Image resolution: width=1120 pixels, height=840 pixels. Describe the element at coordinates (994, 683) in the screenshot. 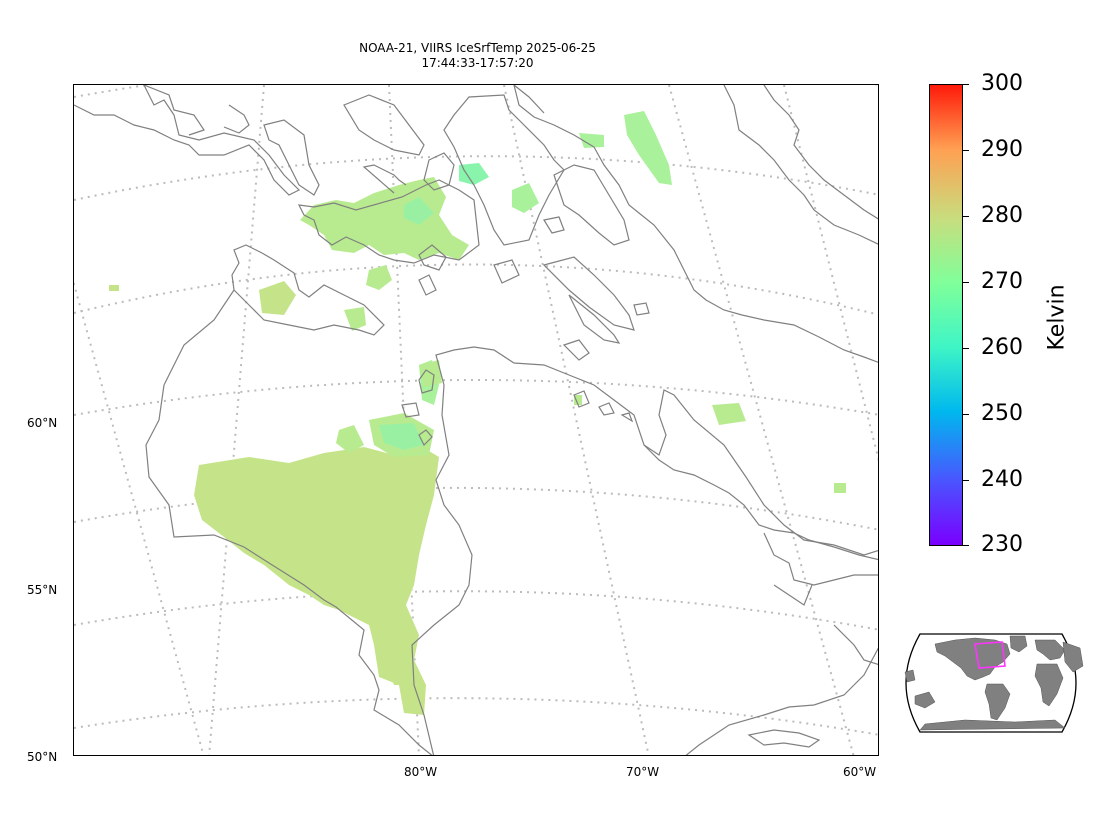

I see `world-locator-inset` at that location.